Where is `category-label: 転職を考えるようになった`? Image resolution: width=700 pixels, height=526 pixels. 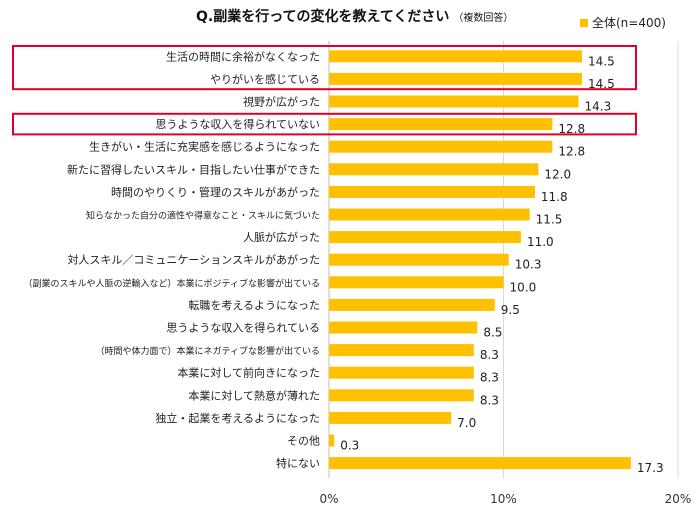
category-label: 転職を考えるようになった is located at coordinates (254, 305).